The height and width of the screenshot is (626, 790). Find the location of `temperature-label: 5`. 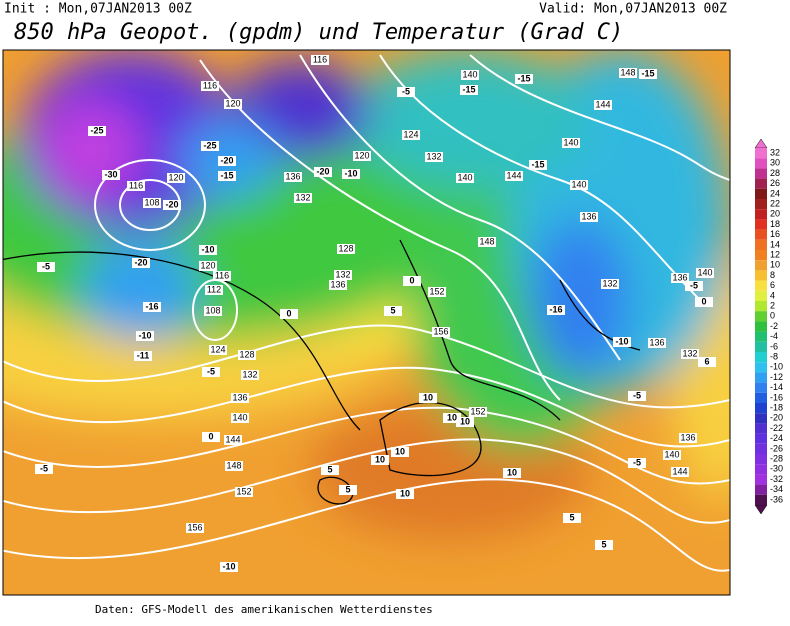

temperature-label: 5 is located at coordinates (571, 517).